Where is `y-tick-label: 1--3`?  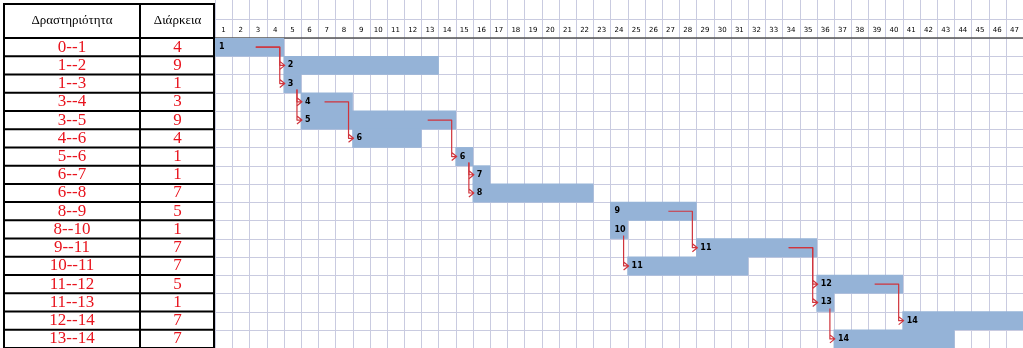 y-tick-label: 1--3 is located at coordinates (72, 83).